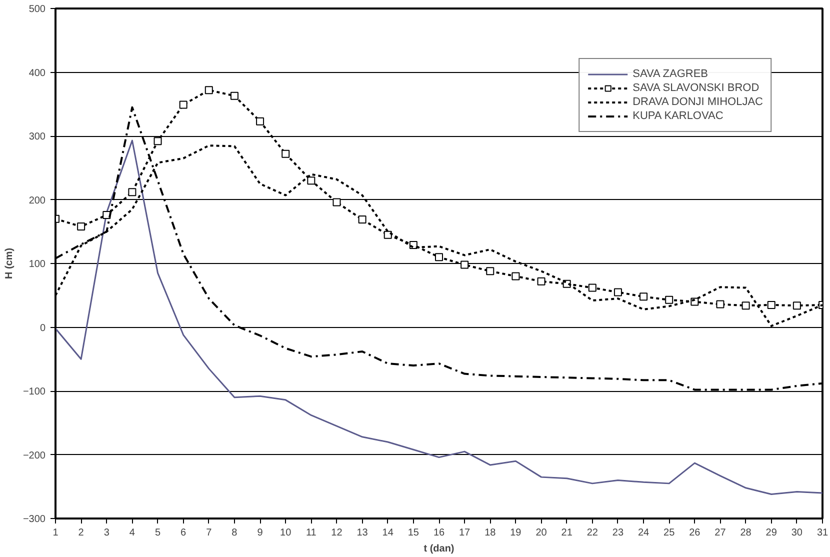 Image resolution: width=830 pixels, height=557 pixels. I want to click on x-tick-label: 28, so click(746, 533).